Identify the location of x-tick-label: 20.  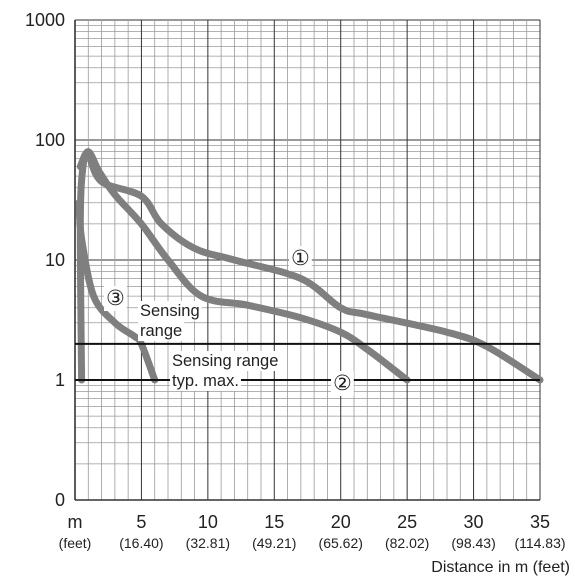
(341, 522).